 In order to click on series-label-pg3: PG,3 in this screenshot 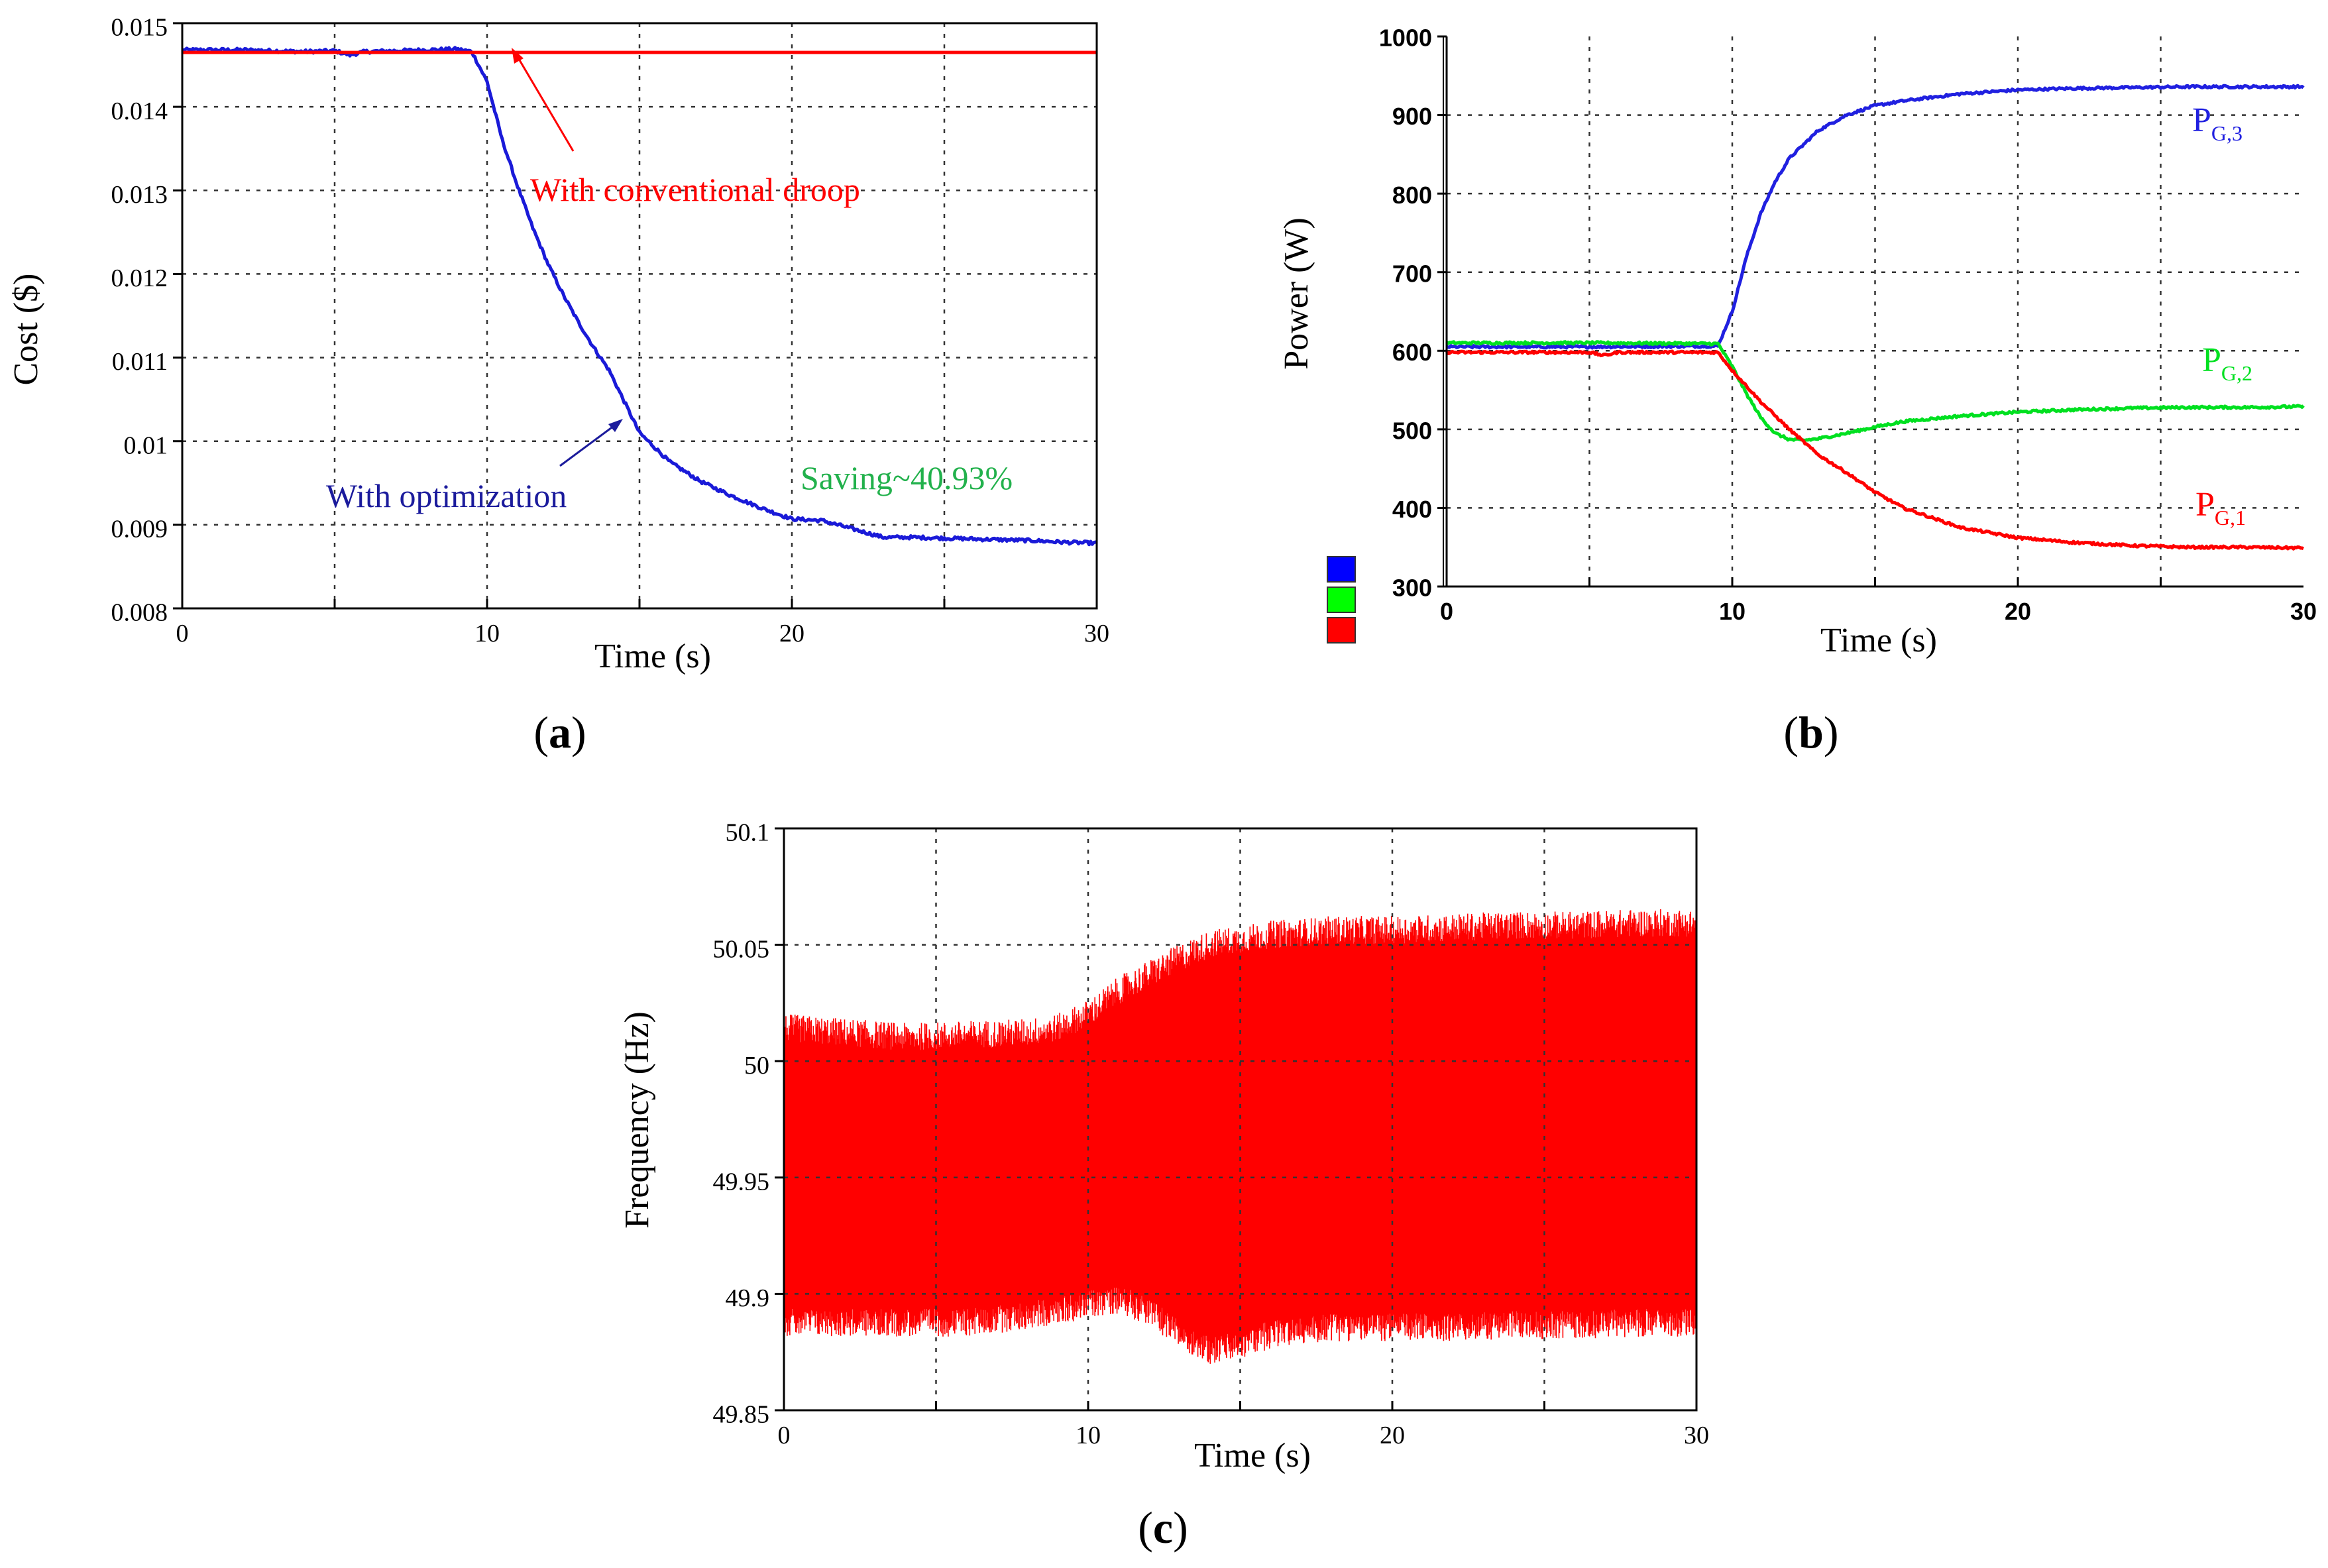, I will do `click(2217, 123)`.